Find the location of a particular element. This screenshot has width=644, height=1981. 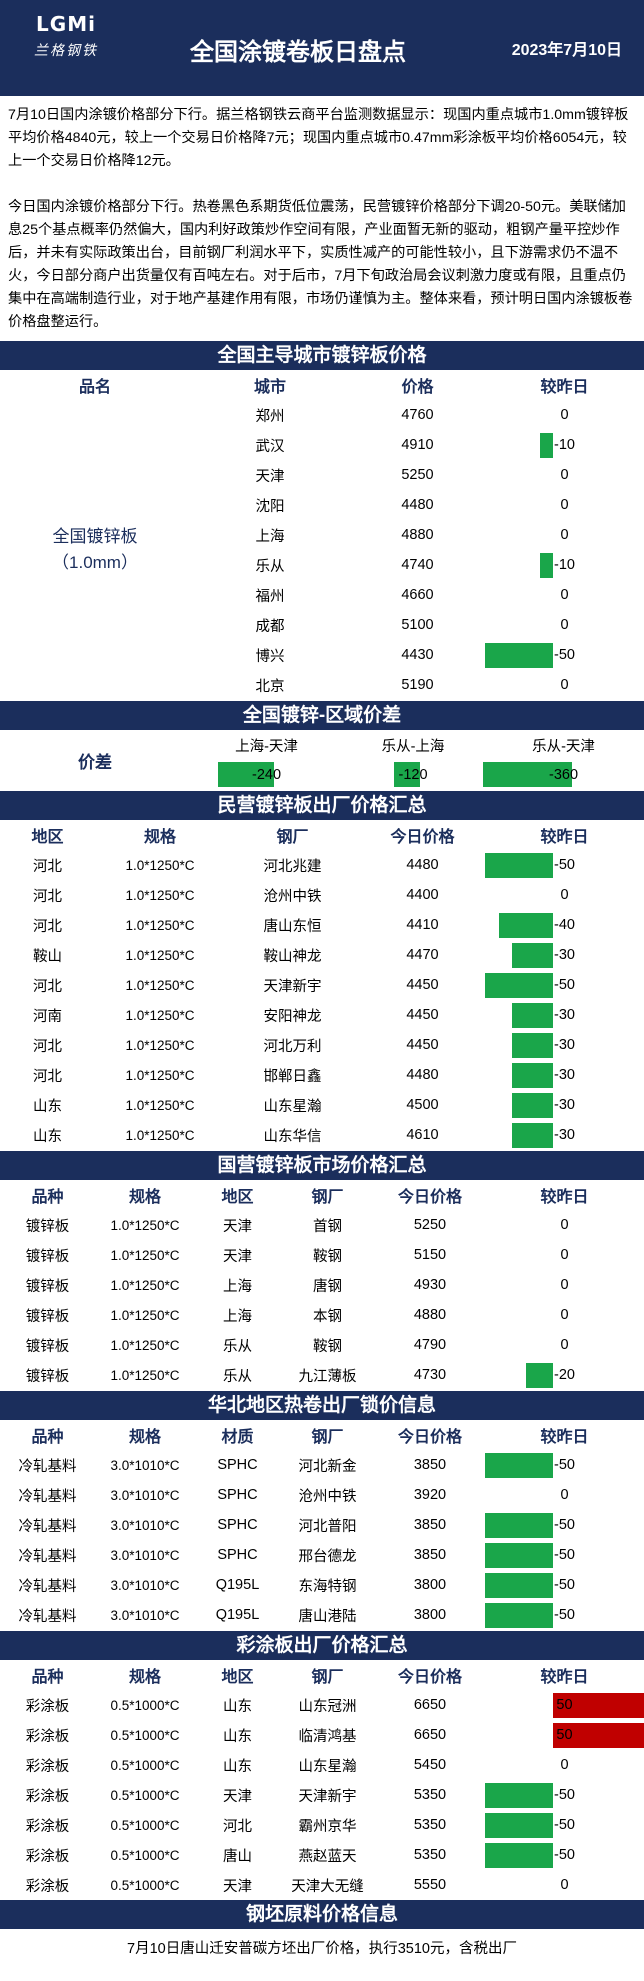

change-cell: -20 is located at coordinates (564, 1375).